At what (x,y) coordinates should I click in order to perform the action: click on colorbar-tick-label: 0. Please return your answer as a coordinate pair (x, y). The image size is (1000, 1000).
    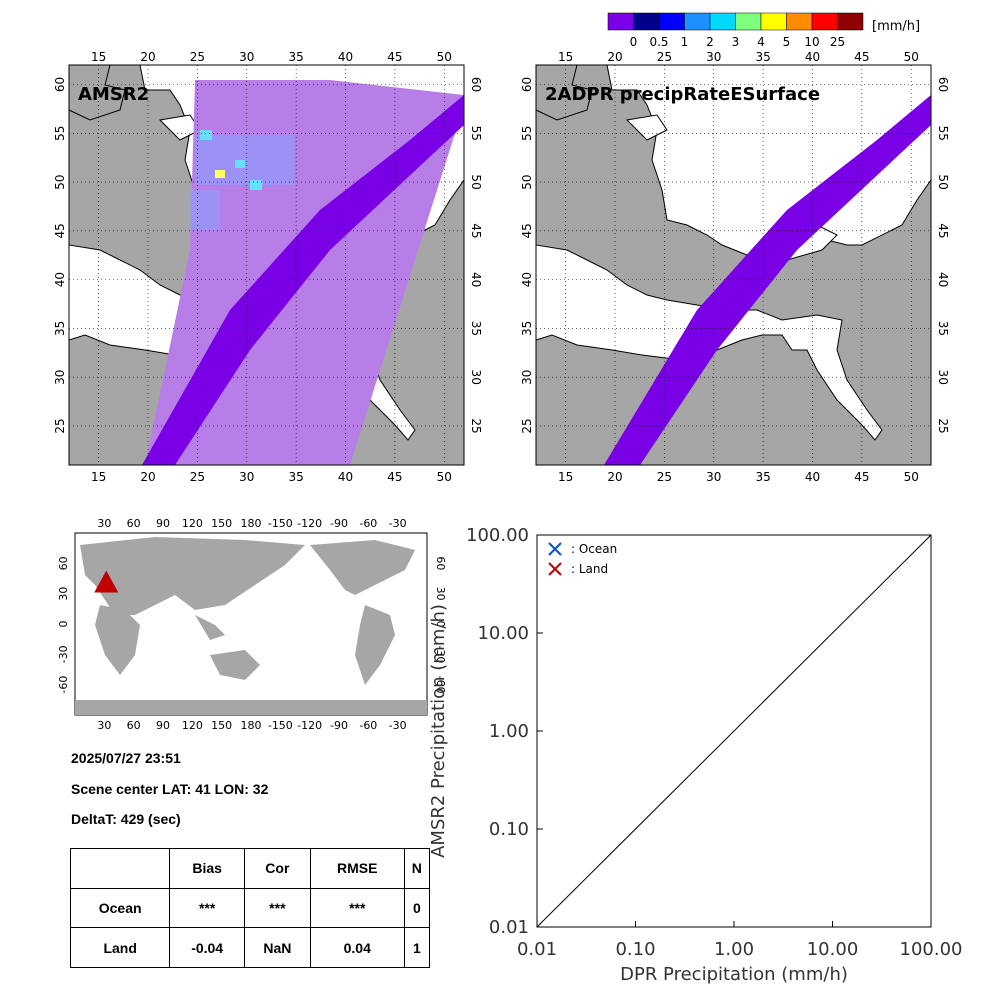
    Looking at the image, I should click on (634, 42).